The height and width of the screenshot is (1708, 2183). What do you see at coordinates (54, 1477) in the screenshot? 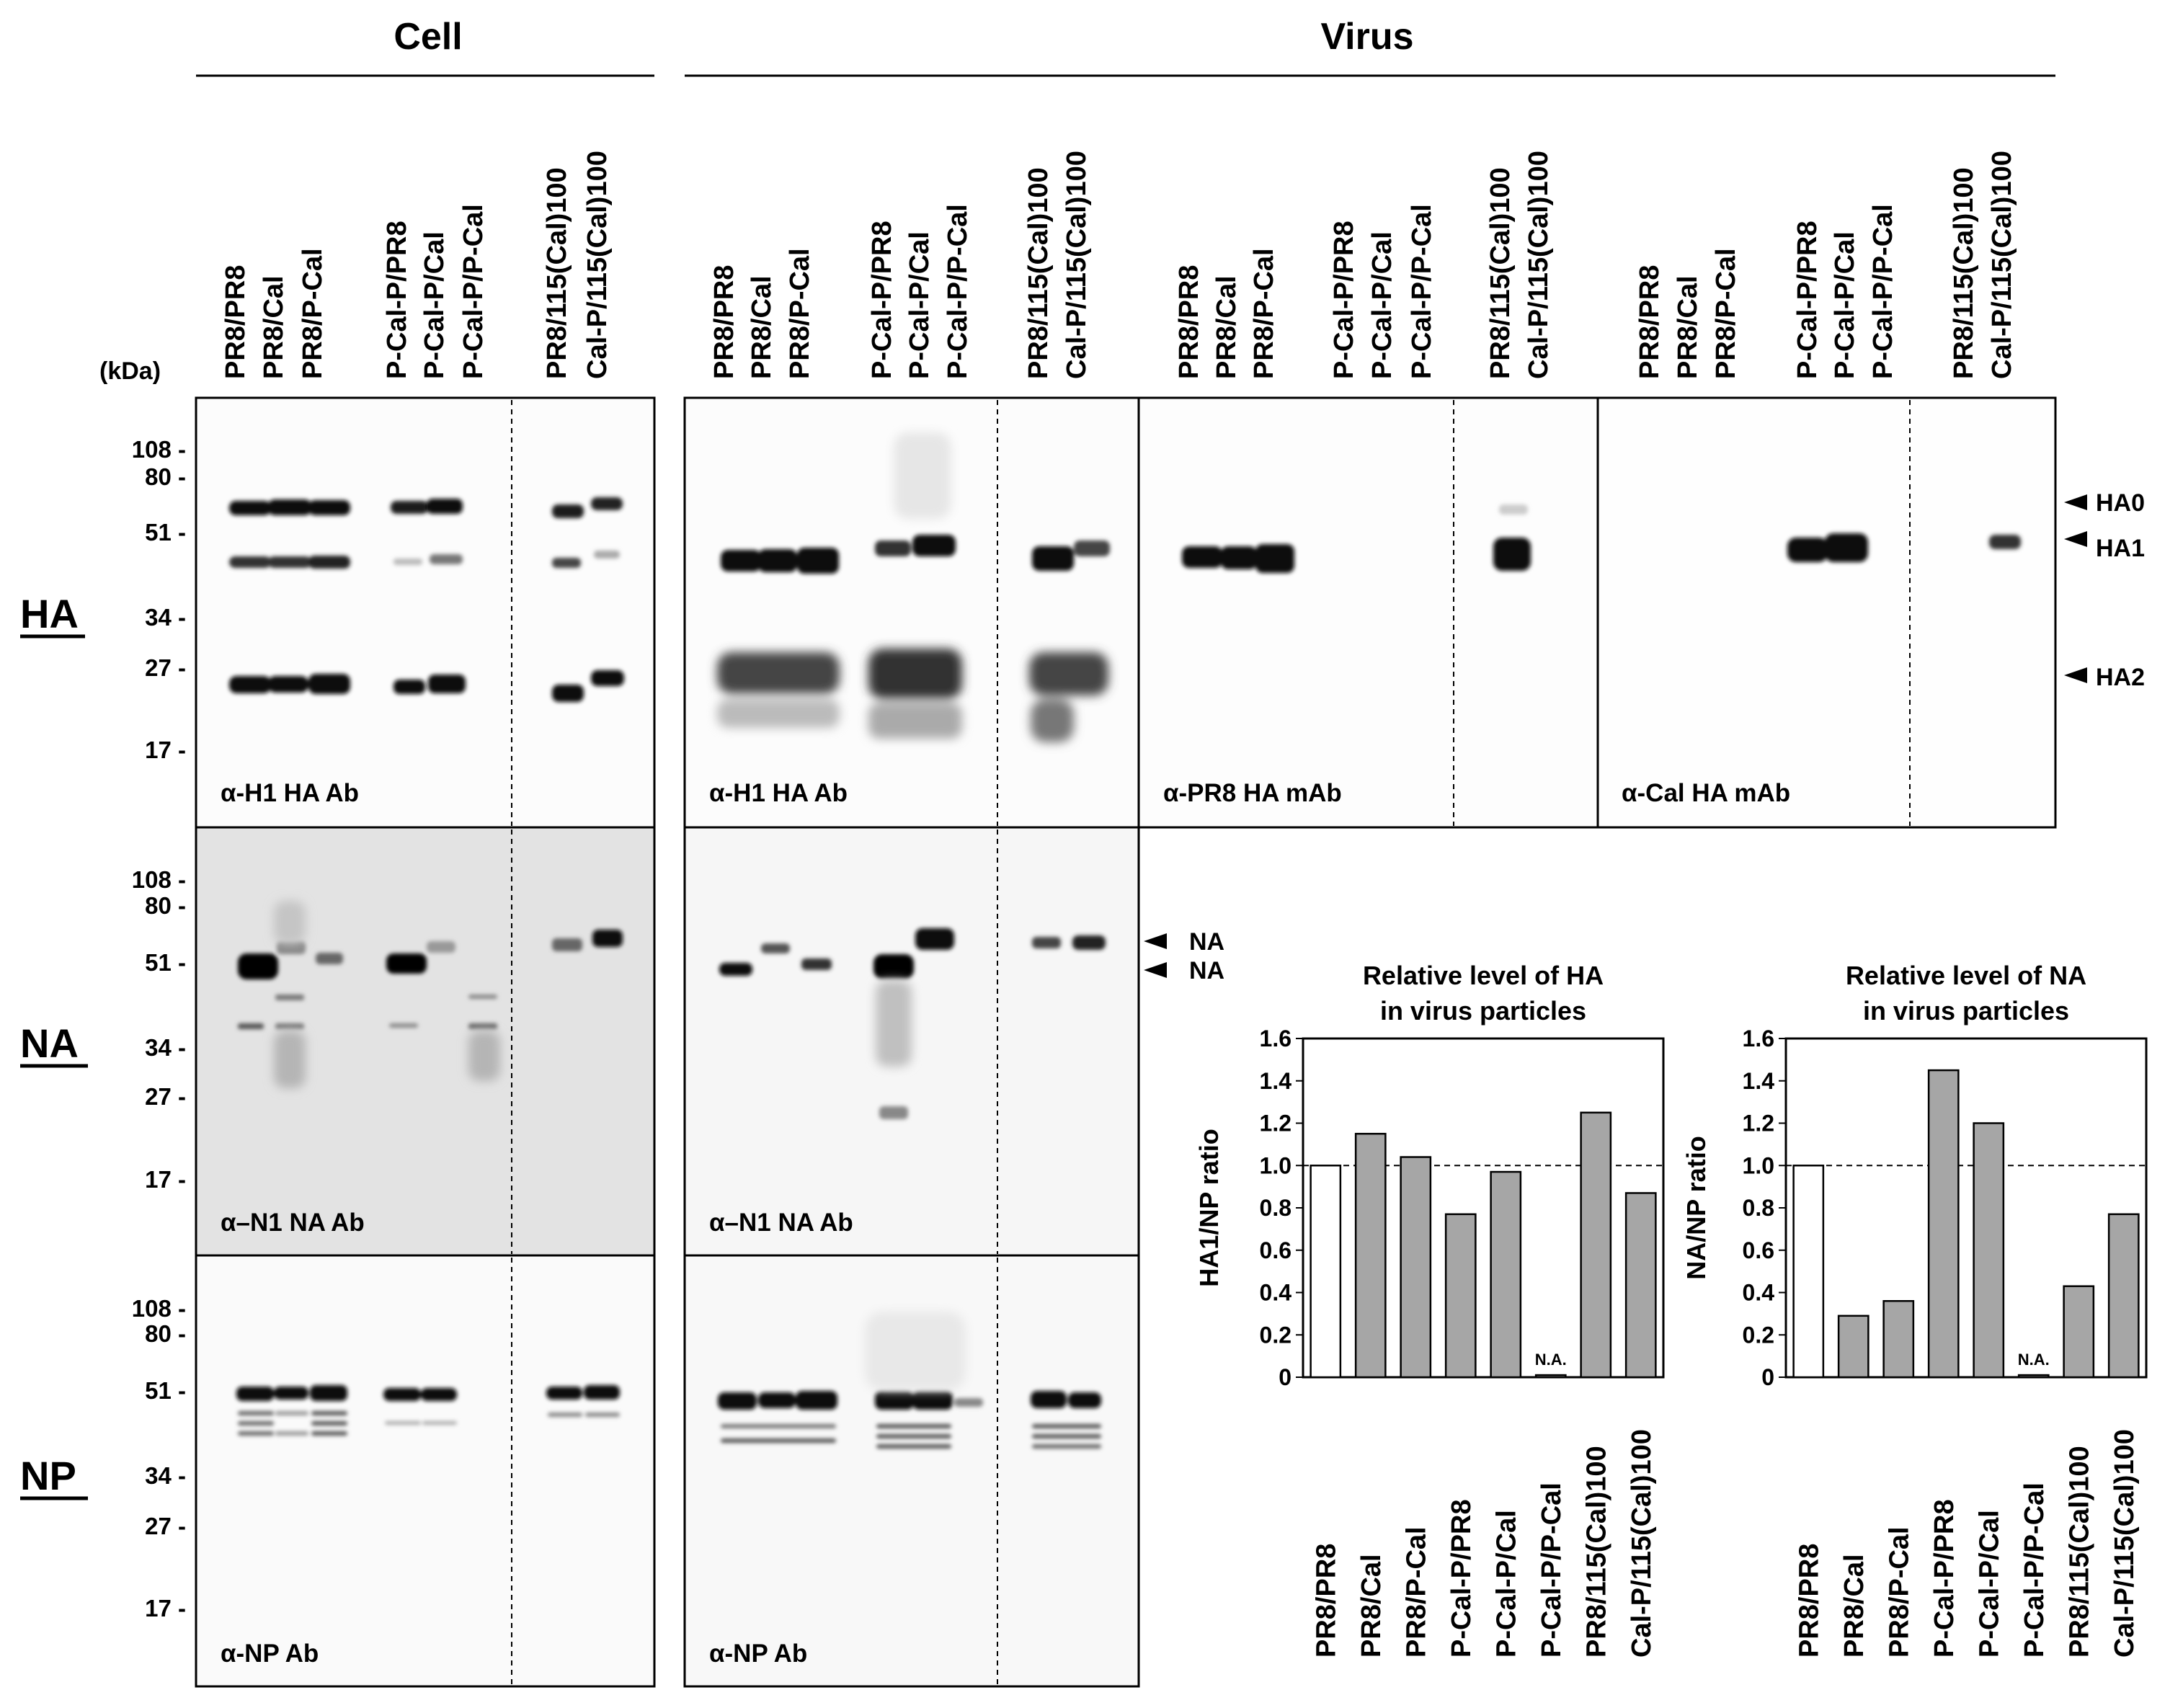
I see `row-label-np: NP` at bounding box center [54, 1477].